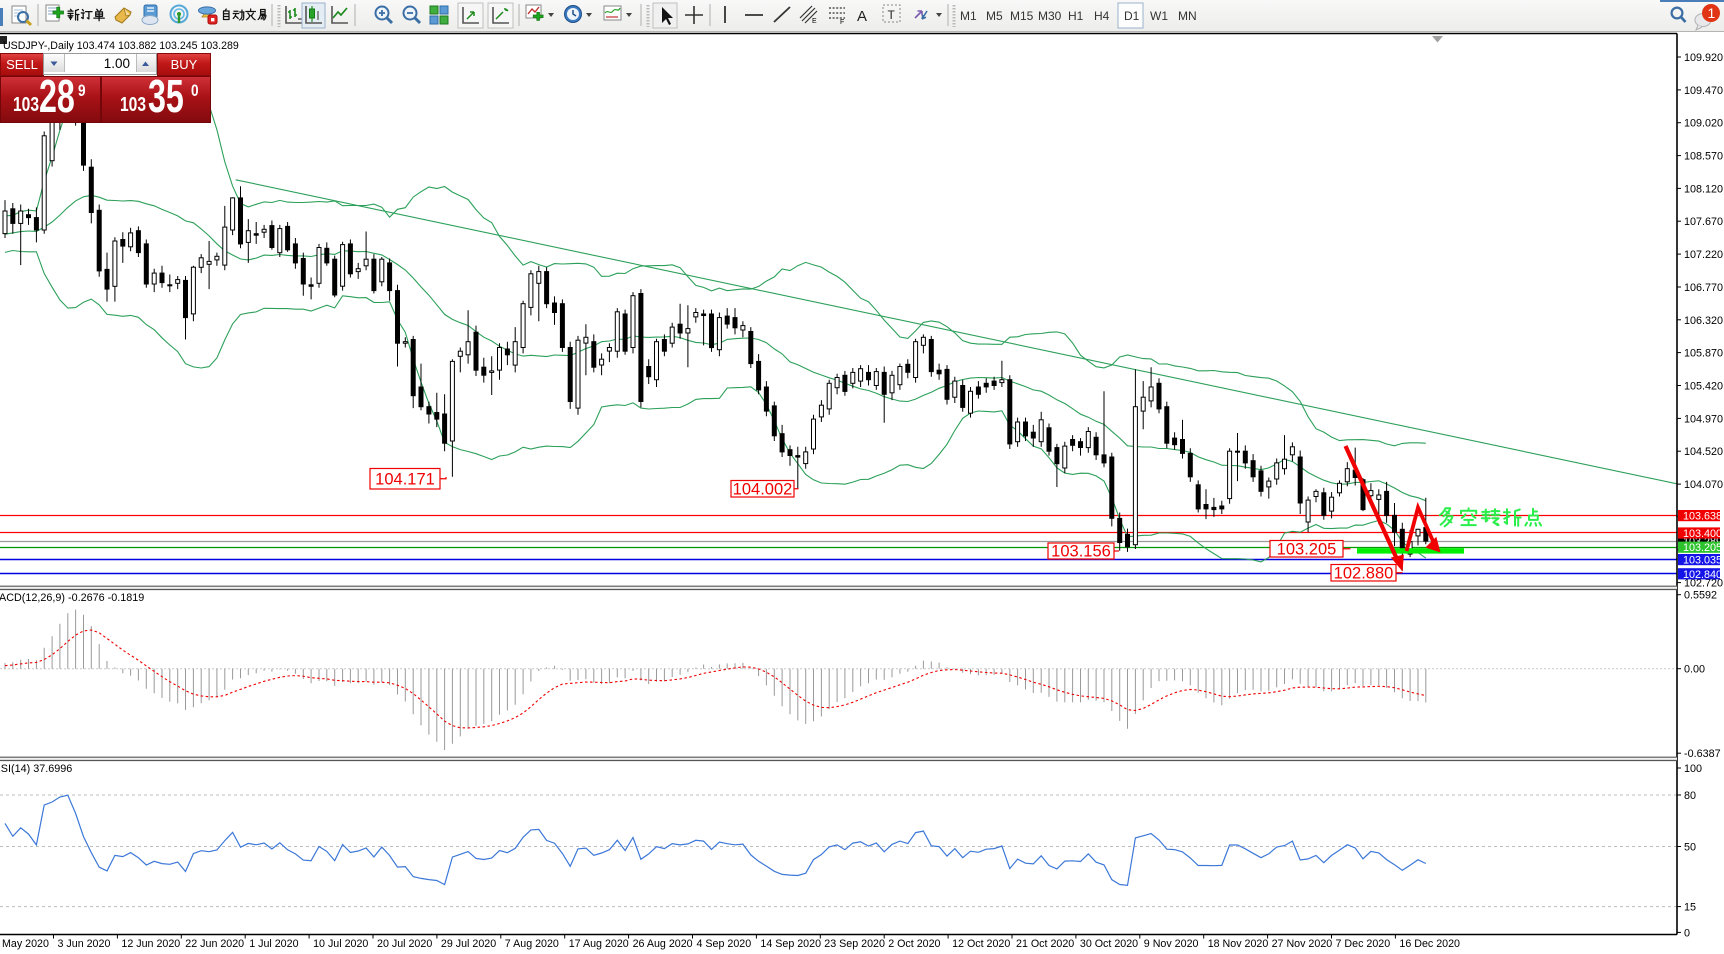 Image resolution: width=1724 pixels, height=954 pixels. I want to click on svg-text: 22 Jun 2020, so click(214, 944).